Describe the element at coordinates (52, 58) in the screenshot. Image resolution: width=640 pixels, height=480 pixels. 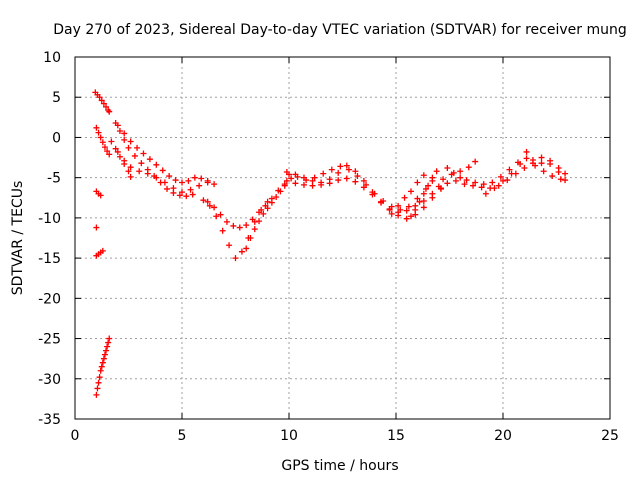
I see `y-tick-label: 10` at that location.